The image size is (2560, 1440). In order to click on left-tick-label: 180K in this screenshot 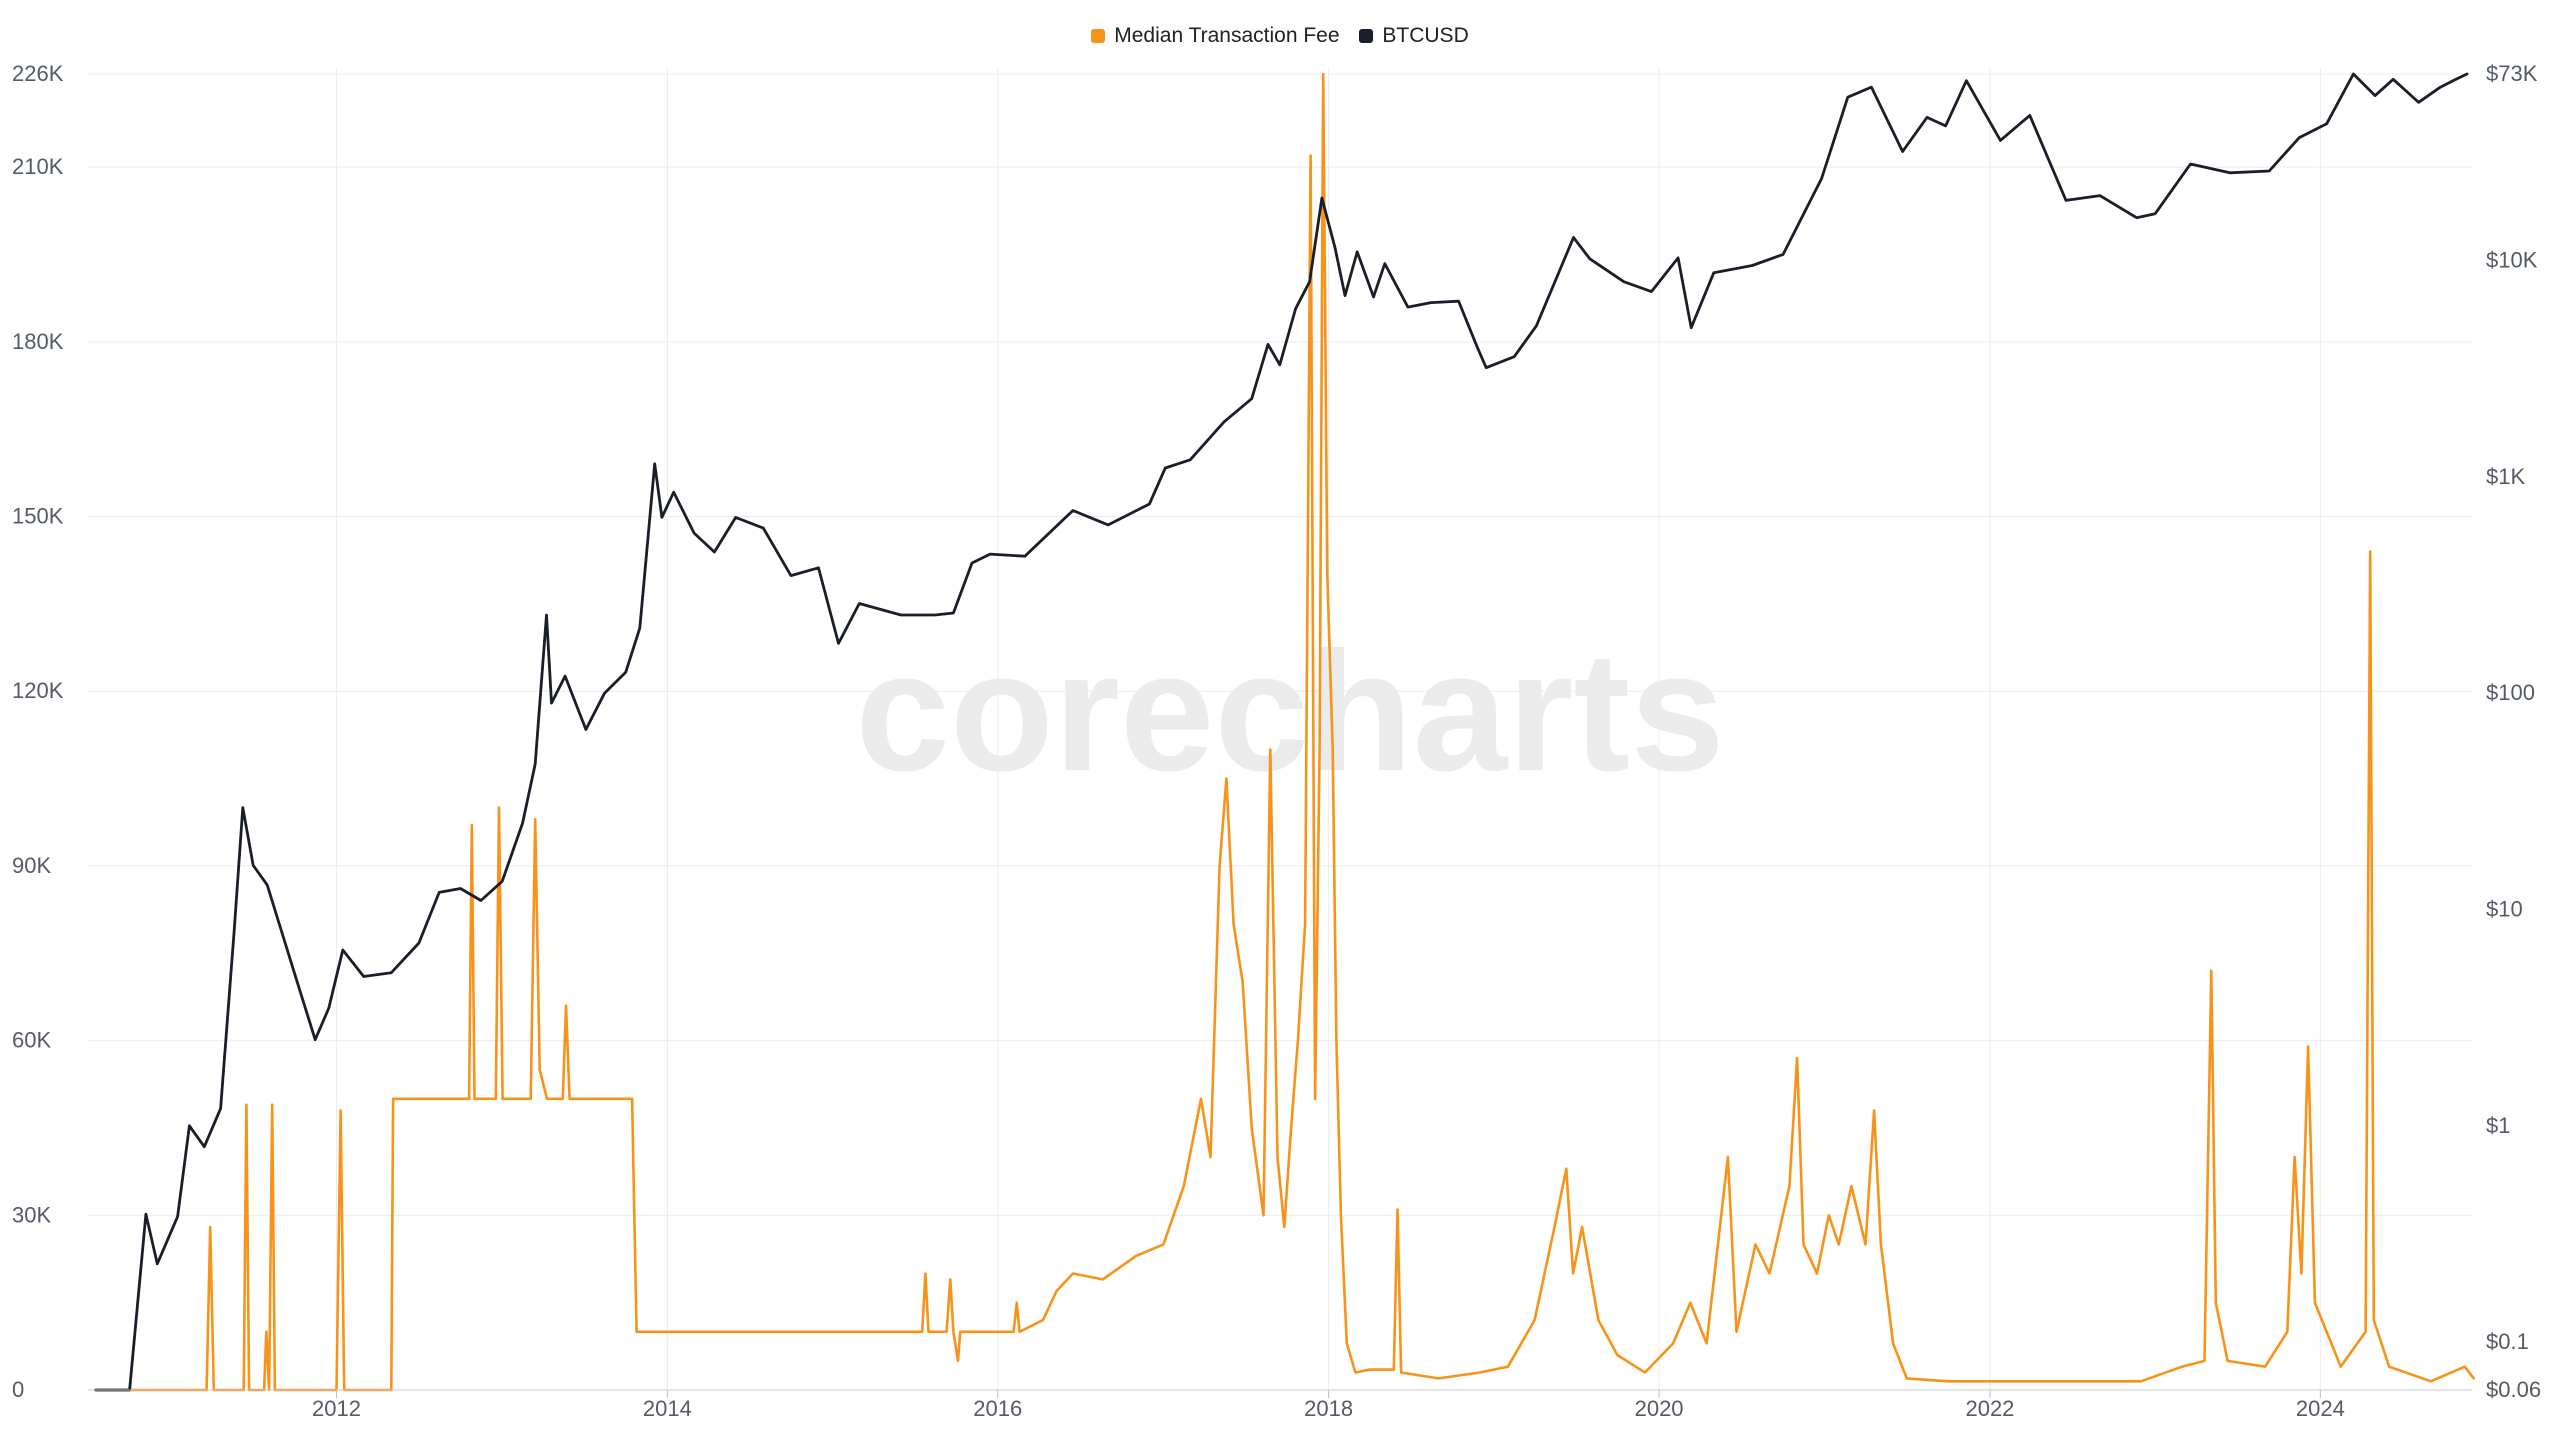, I will do `click(38, 341)`.